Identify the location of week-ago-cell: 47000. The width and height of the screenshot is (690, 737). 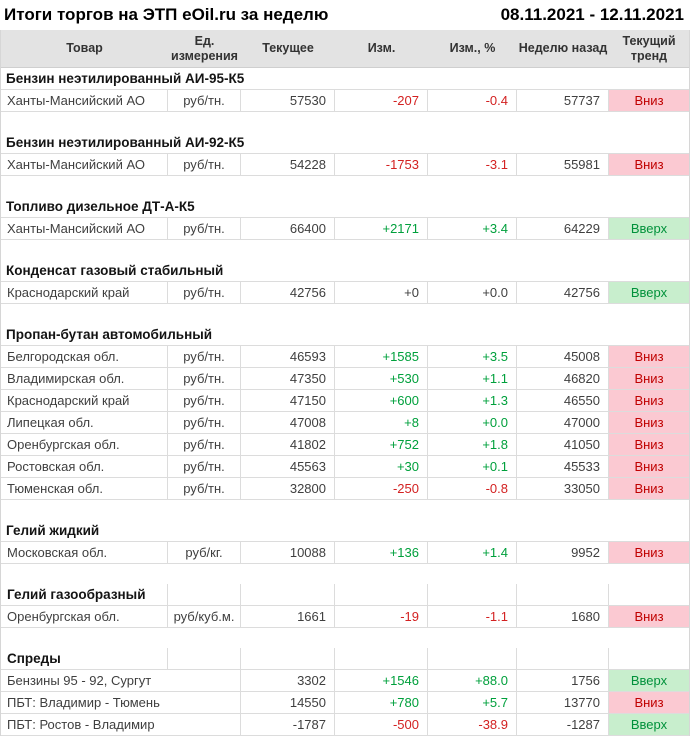
(563, 423).